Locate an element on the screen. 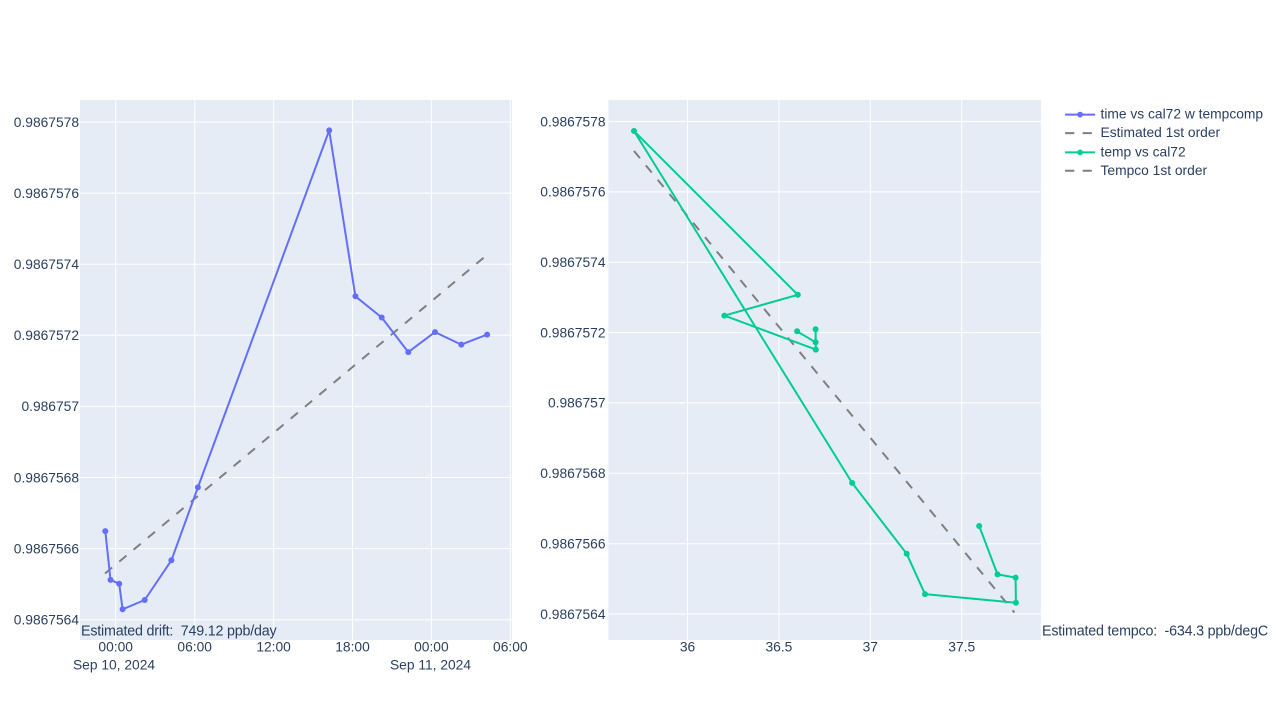  svg-text: 18:00 is located at coordinates (352, 646).